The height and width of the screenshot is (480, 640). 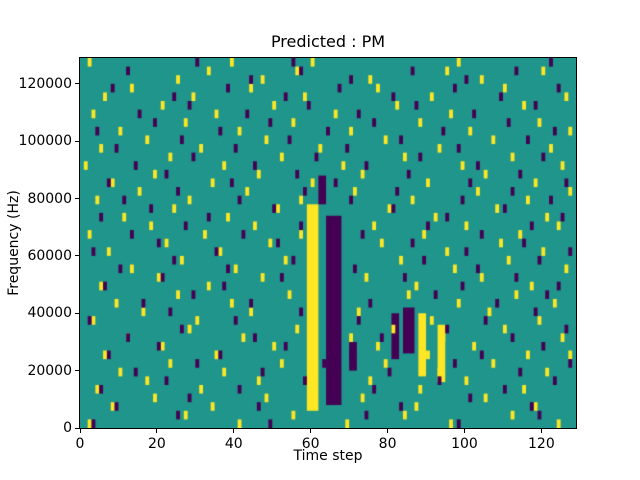 I want to click on x-tick-label: 40, so click(x=233, y=444).